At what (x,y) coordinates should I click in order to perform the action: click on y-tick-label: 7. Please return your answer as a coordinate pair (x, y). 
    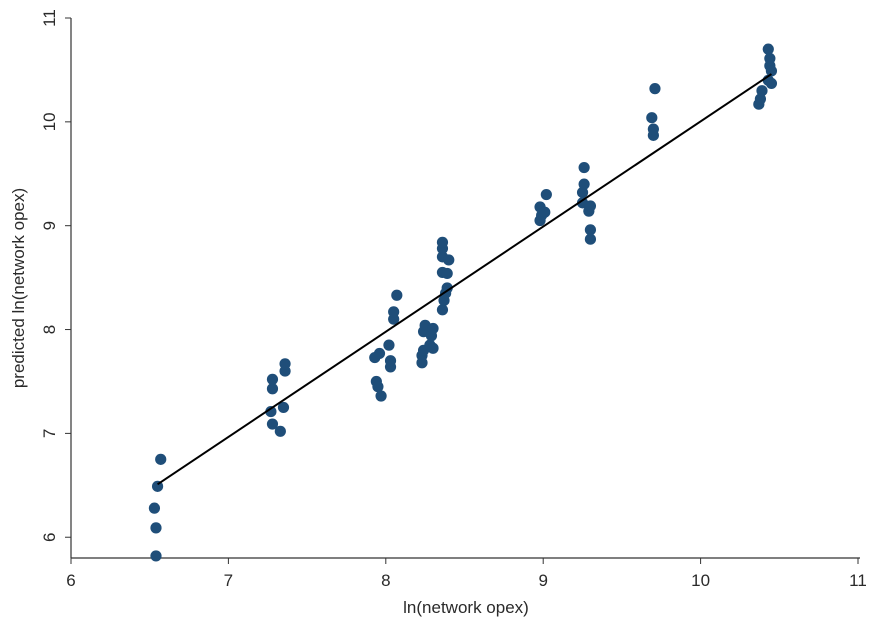
    Looking at the image, I should click on (49, 433).